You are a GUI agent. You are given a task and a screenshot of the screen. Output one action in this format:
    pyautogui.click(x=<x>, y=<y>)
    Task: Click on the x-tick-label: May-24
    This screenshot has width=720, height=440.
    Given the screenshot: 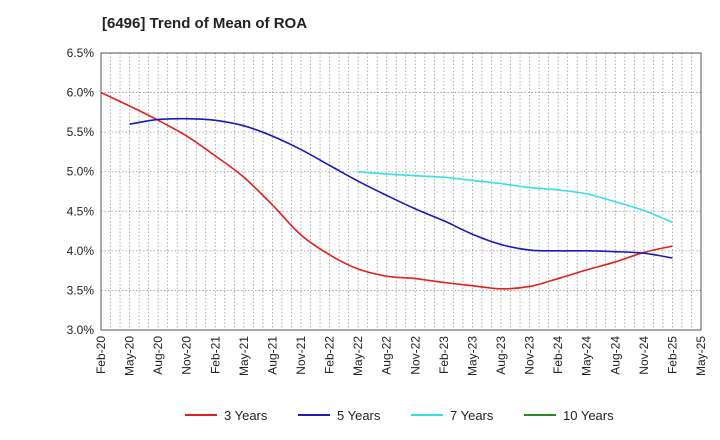 What is the action you would take?
    pyautogui.click(x=587, y=356)
    